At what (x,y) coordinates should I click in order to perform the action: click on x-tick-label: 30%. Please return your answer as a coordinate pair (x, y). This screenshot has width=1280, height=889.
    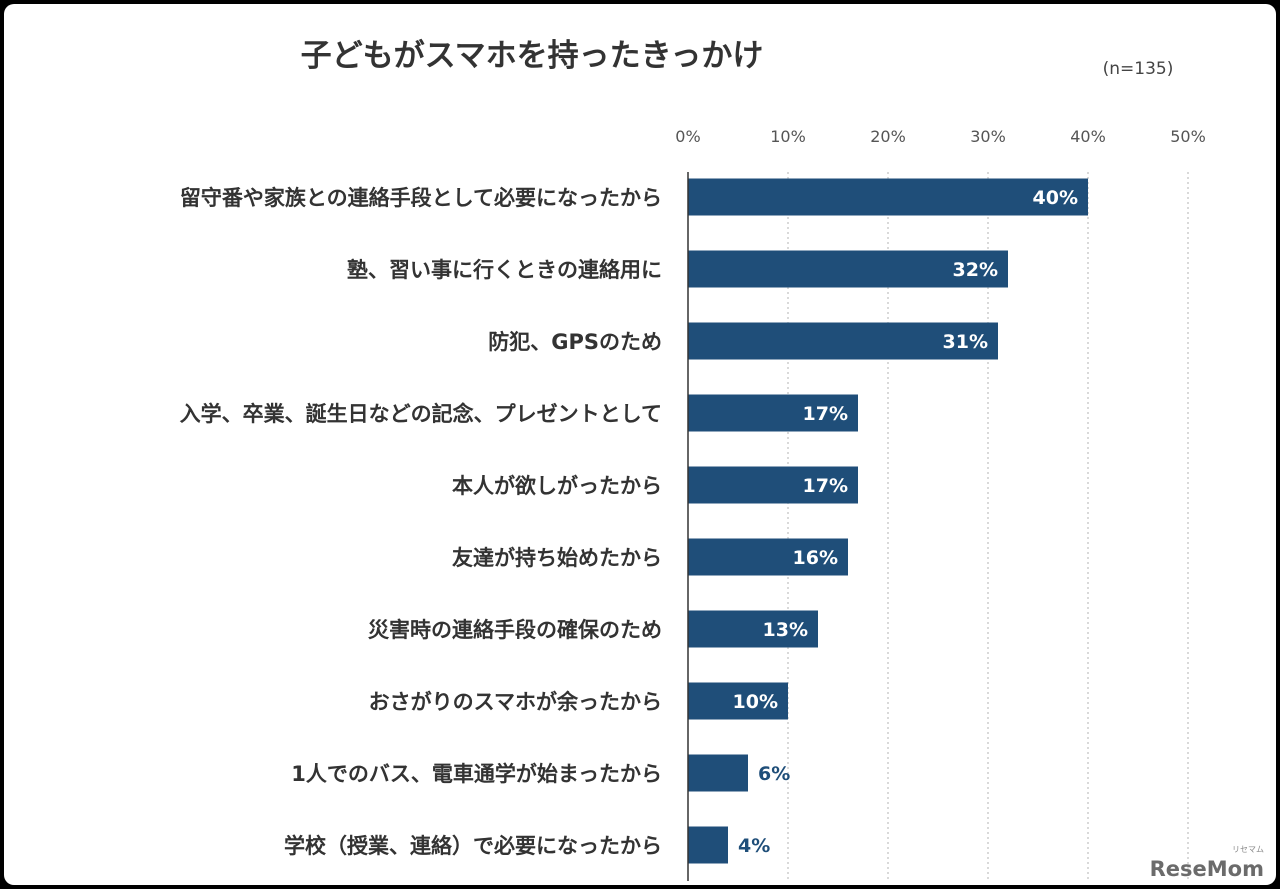
    Looking at the image, I should click on (988, 136).